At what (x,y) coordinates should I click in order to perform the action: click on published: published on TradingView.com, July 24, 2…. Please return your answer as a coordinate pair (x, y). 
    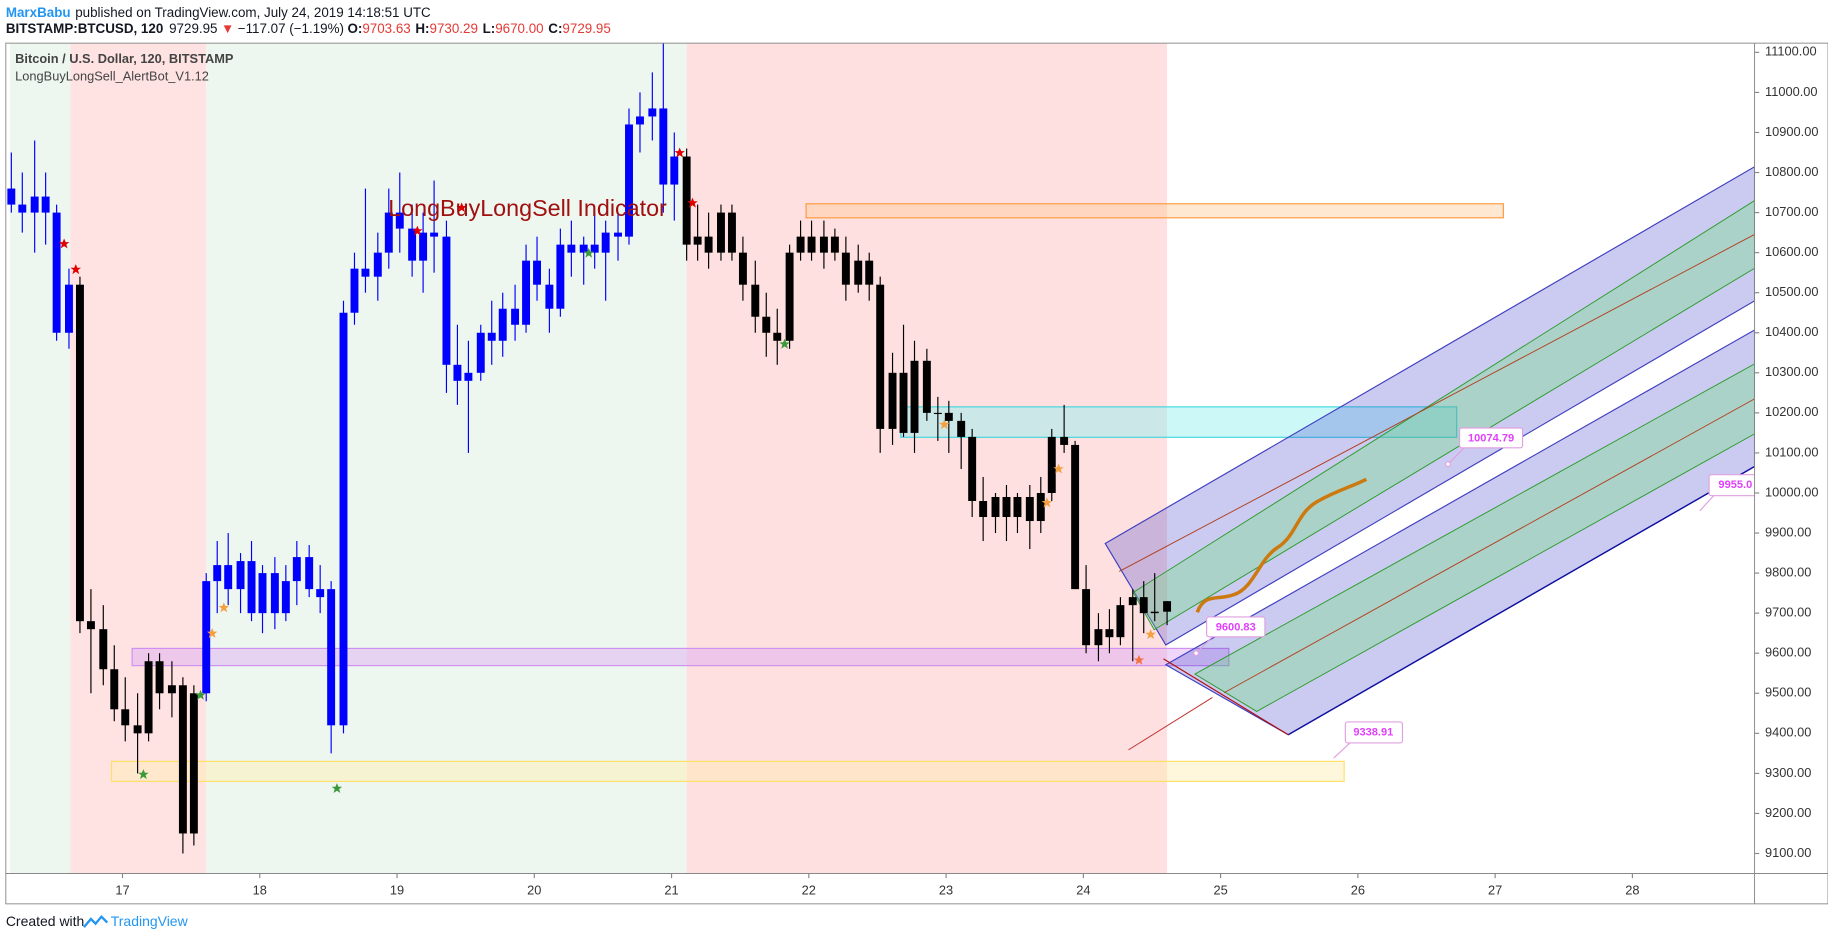
    Looking at the image, I should click on (253, 11).